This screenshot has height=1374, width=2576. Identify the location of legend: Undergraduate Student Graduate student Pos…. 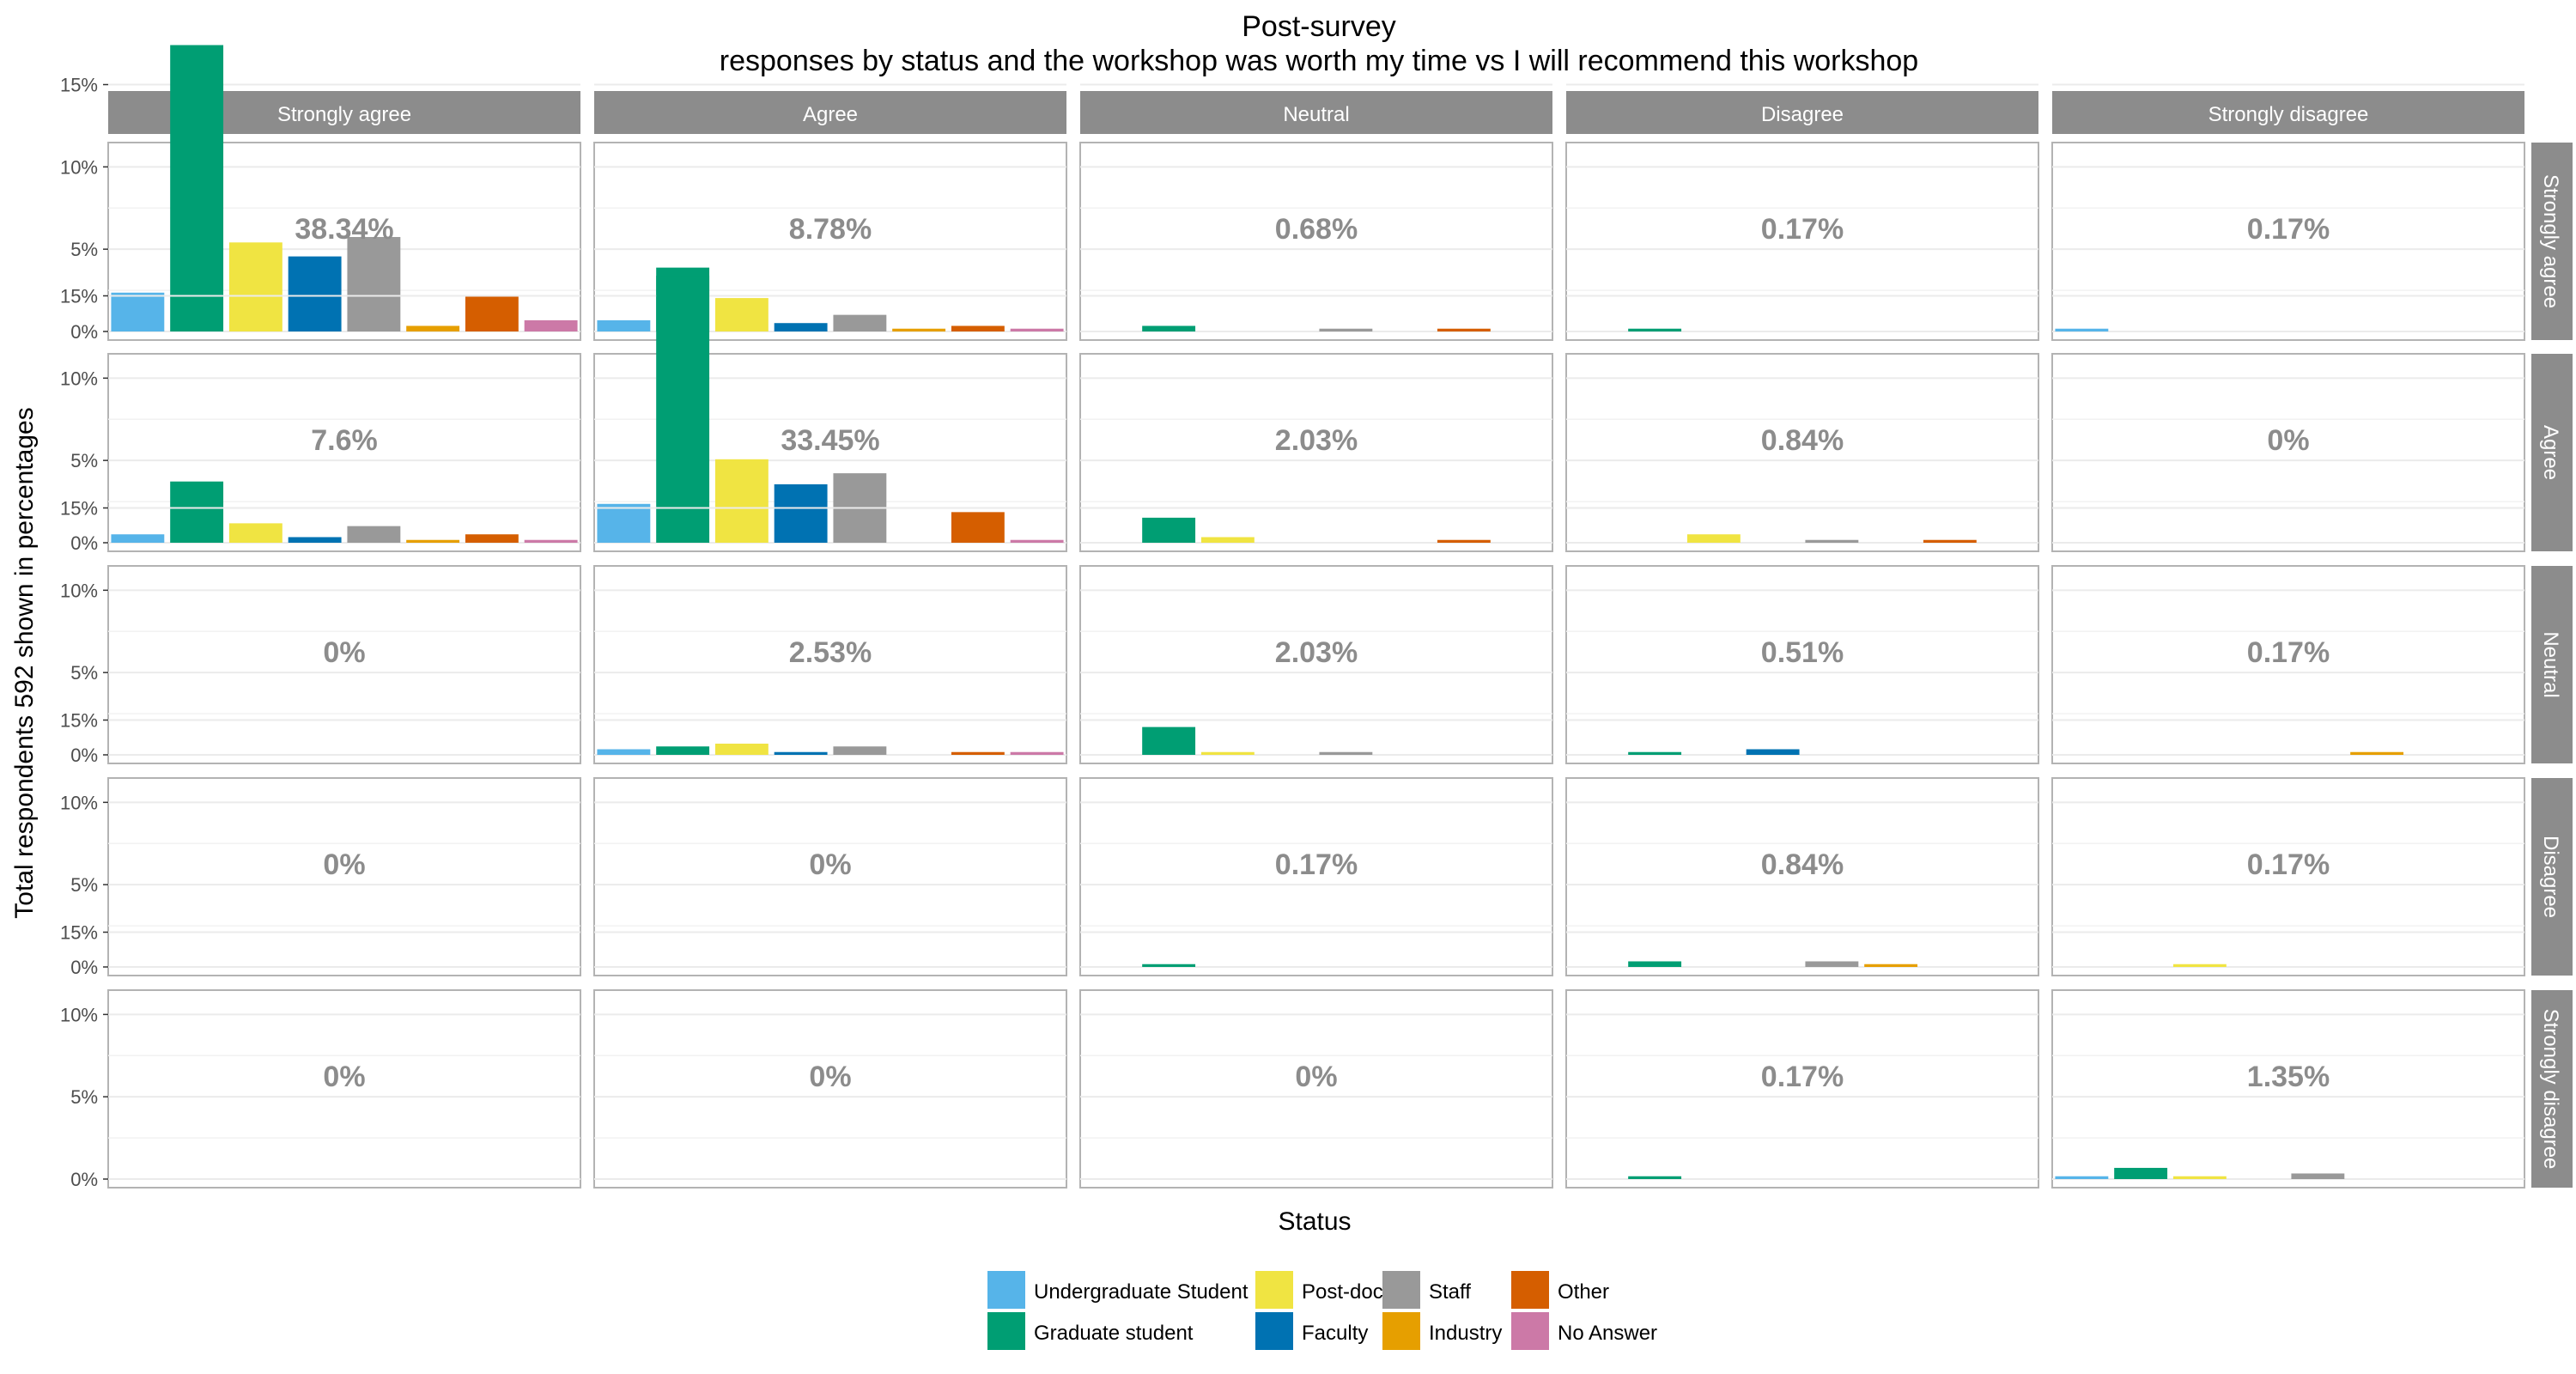
(1322, 1310).